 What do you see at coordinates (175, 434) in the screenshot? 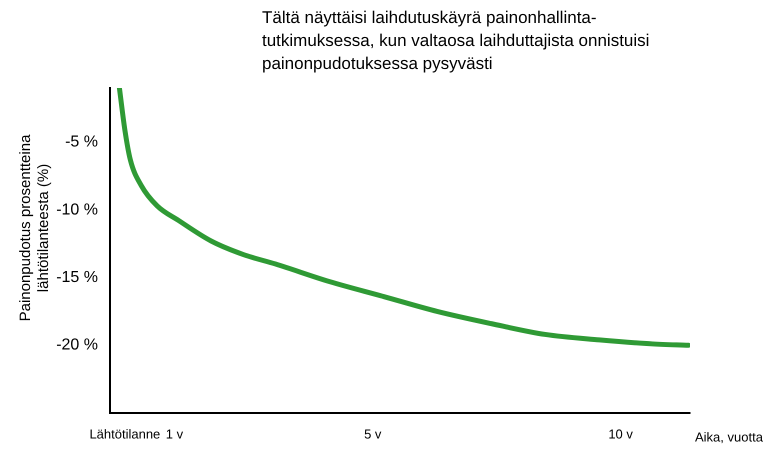
I see `x-tick-label: 1 v` at bounding box center [175, 434].